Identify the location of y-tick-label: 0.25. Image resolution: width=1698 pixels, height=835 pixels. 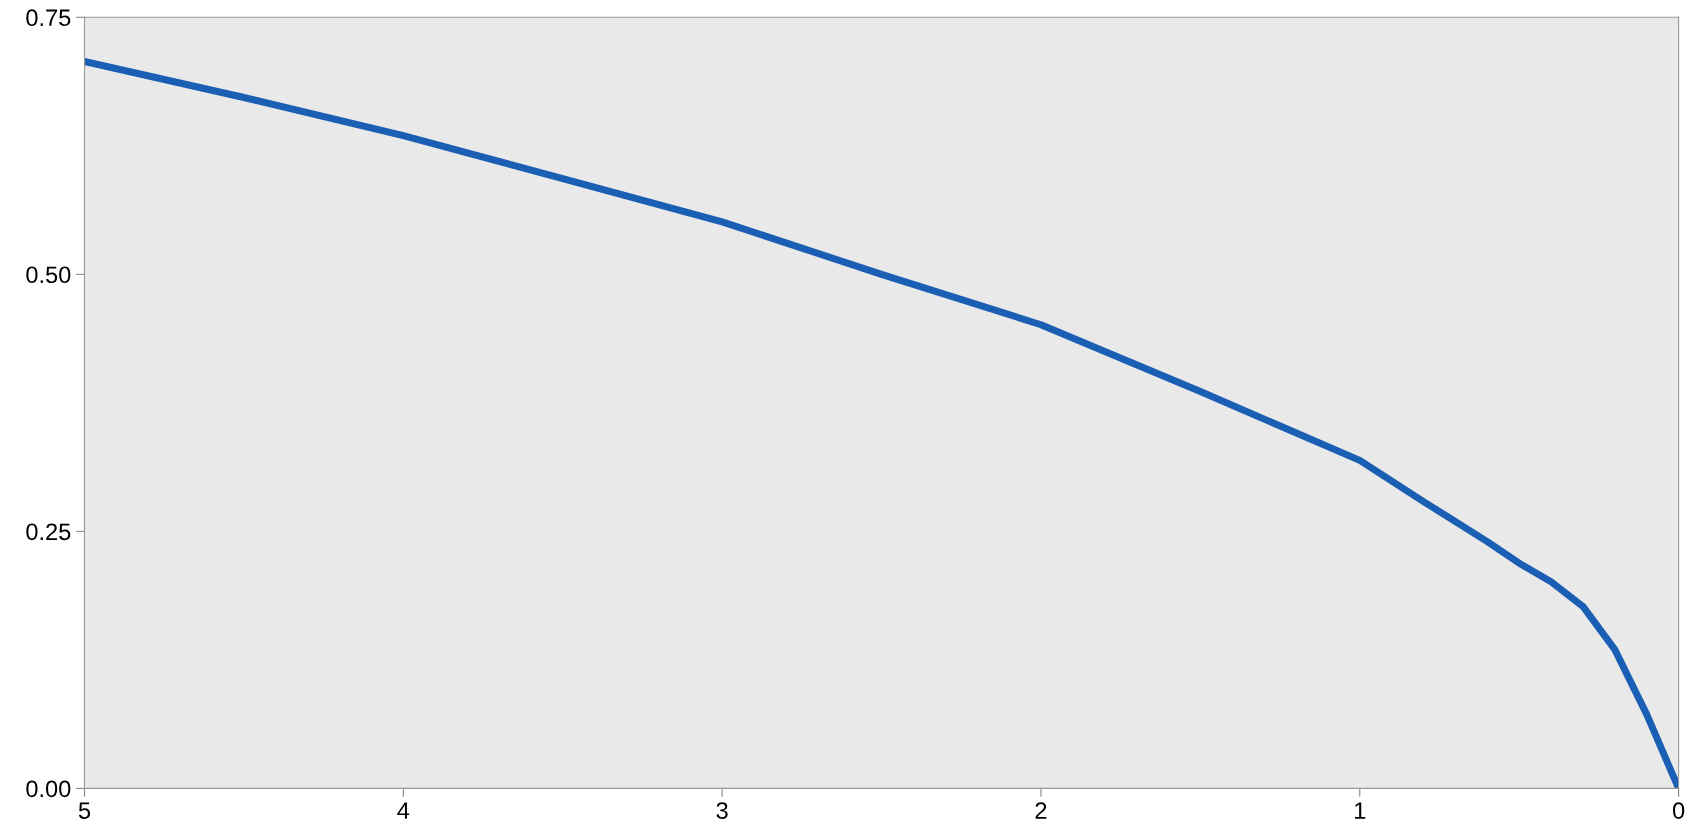
(48, 532).